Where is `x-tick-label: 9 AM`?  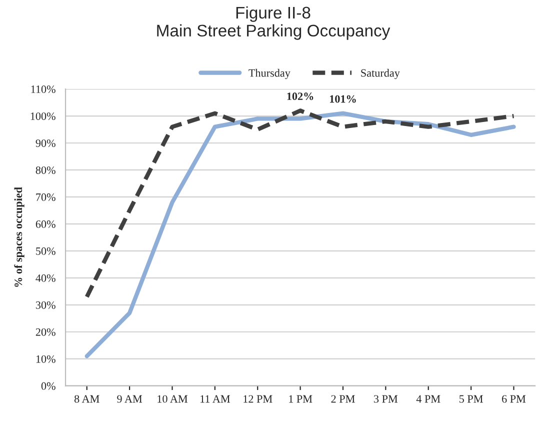
x-tick-label: 9 AM is located at coordinates (129, 399).